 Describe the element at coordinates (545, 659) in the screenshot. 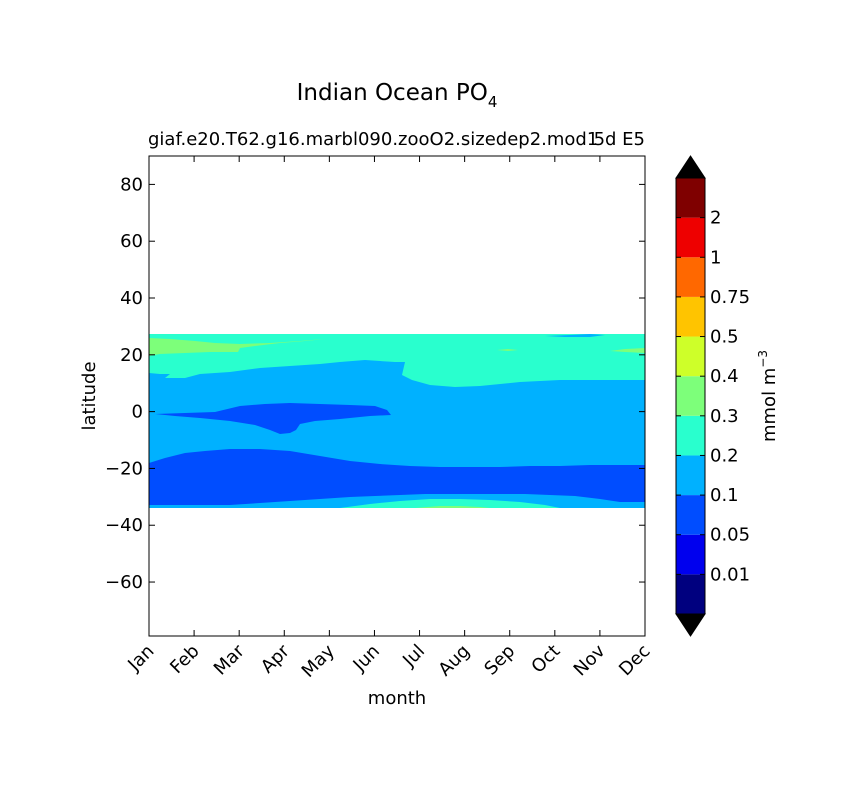

I see `x-tick-label: Oct` at that location.